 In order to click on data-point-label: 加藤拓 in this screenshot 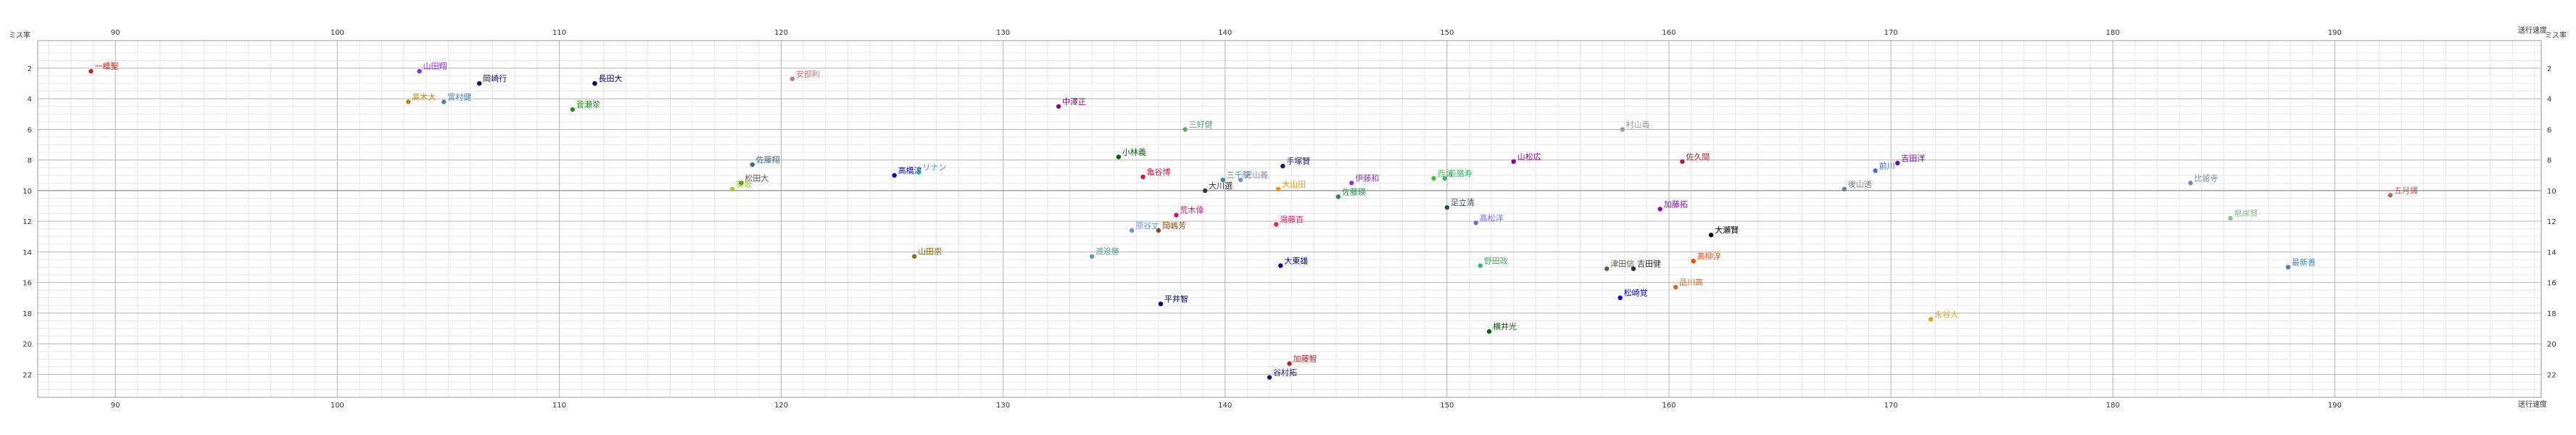, I will do `click(1676, 204)`.